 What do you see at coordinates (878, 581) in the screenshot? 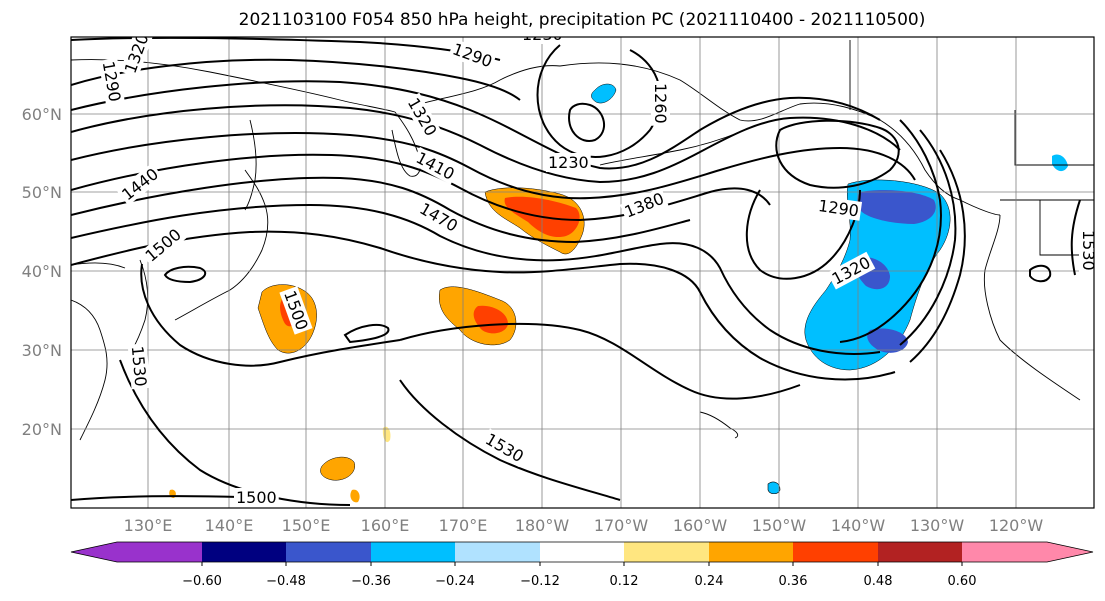
I see `colorbar-label-9: 0.48` at bounding box center [878, 581].